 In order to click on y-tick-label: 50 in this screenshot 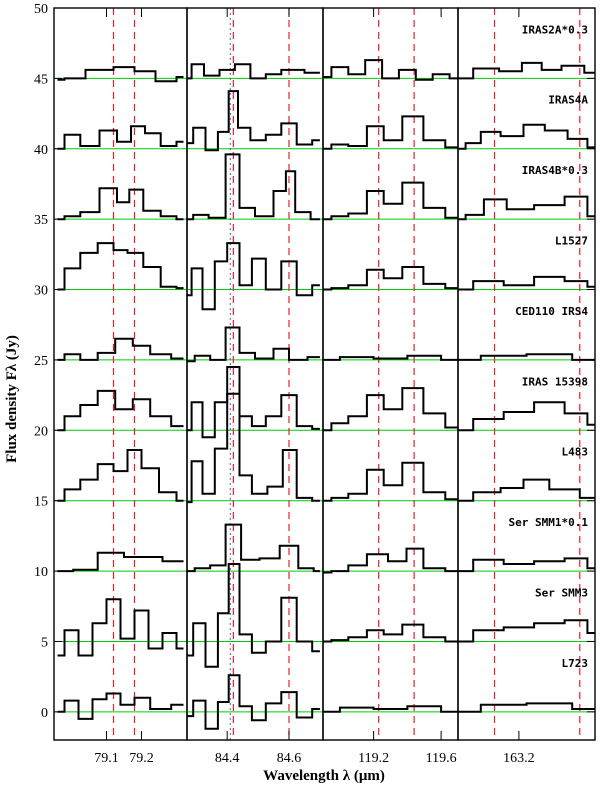, I will do `click(41, 9)`.